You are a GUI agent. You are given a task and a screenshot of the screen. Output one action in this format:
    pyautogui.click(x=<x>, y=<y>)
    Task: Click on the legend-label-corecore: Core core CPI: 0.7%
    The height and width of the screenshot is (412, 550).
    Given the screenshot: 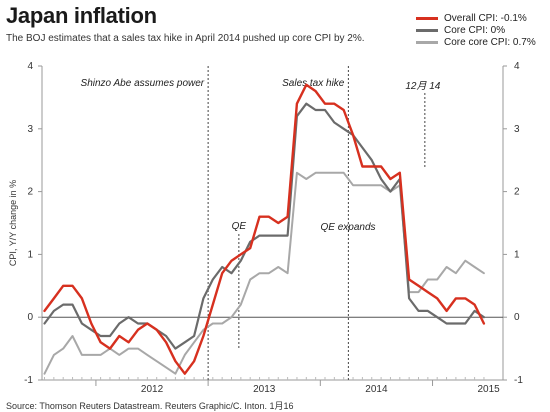 What is the action you would take?
    pyautogui.click(x=490, y=42)
    